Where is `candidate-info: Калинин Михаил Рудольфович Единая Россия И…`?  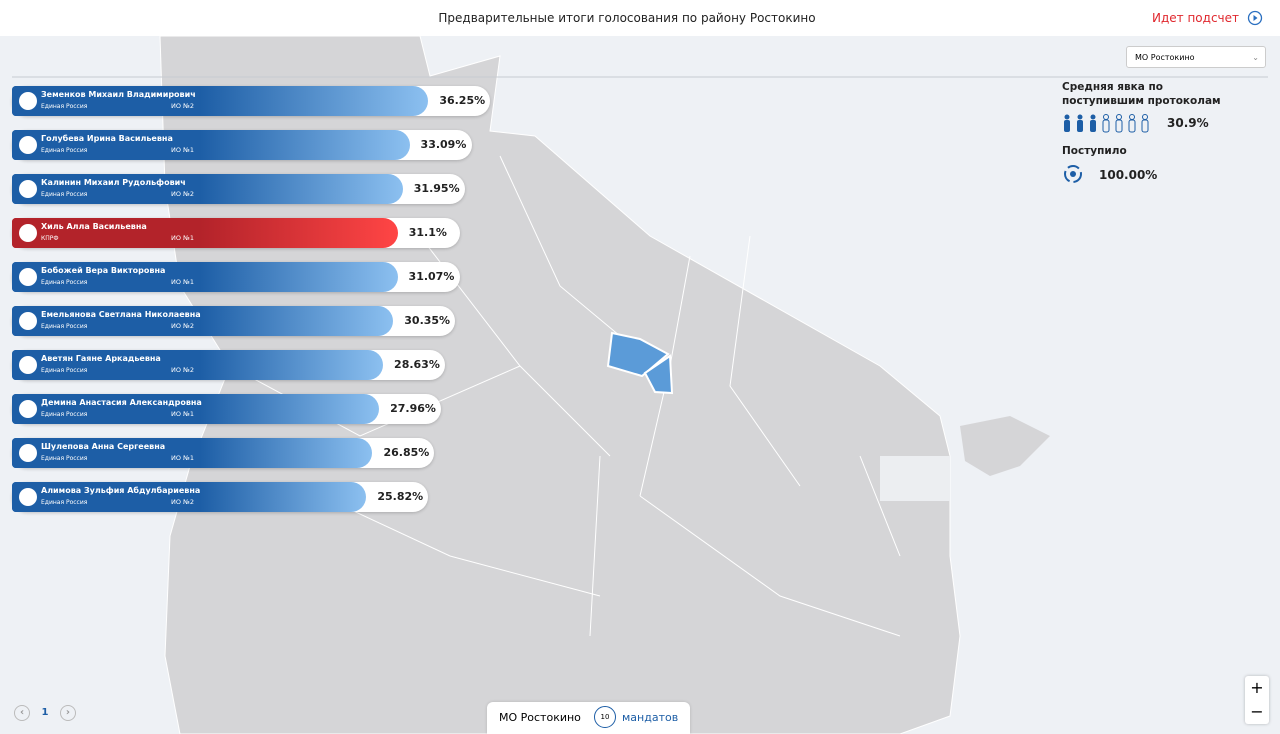 candidate-info: Калинин Михаил Рудольфович Единая Россия И… is located at coordinates (106, 189).